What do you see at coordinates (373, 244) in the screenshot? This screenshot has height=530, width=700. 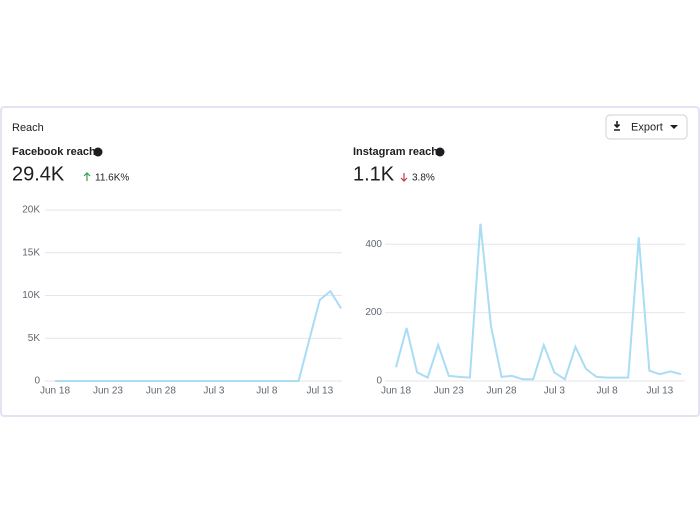 I see `y-tick-label: 400` at bounding box center [373, 244].